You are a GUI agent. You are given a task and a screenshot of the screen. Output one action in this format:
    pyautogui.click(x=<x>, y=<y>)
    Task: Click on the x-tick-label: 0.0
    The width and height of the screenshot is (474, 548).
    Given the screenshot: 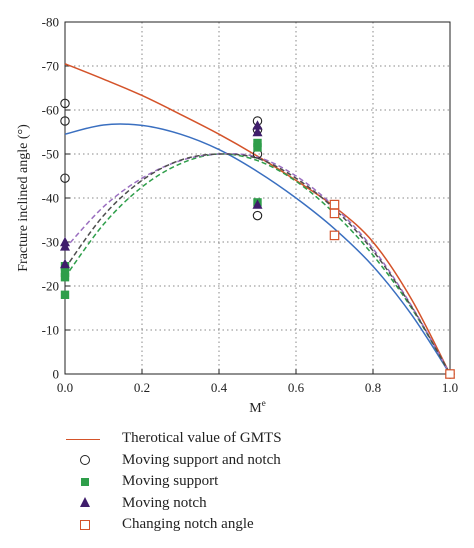 What is the action you would take?
    pyautogui.click(x=65, y=387)
    